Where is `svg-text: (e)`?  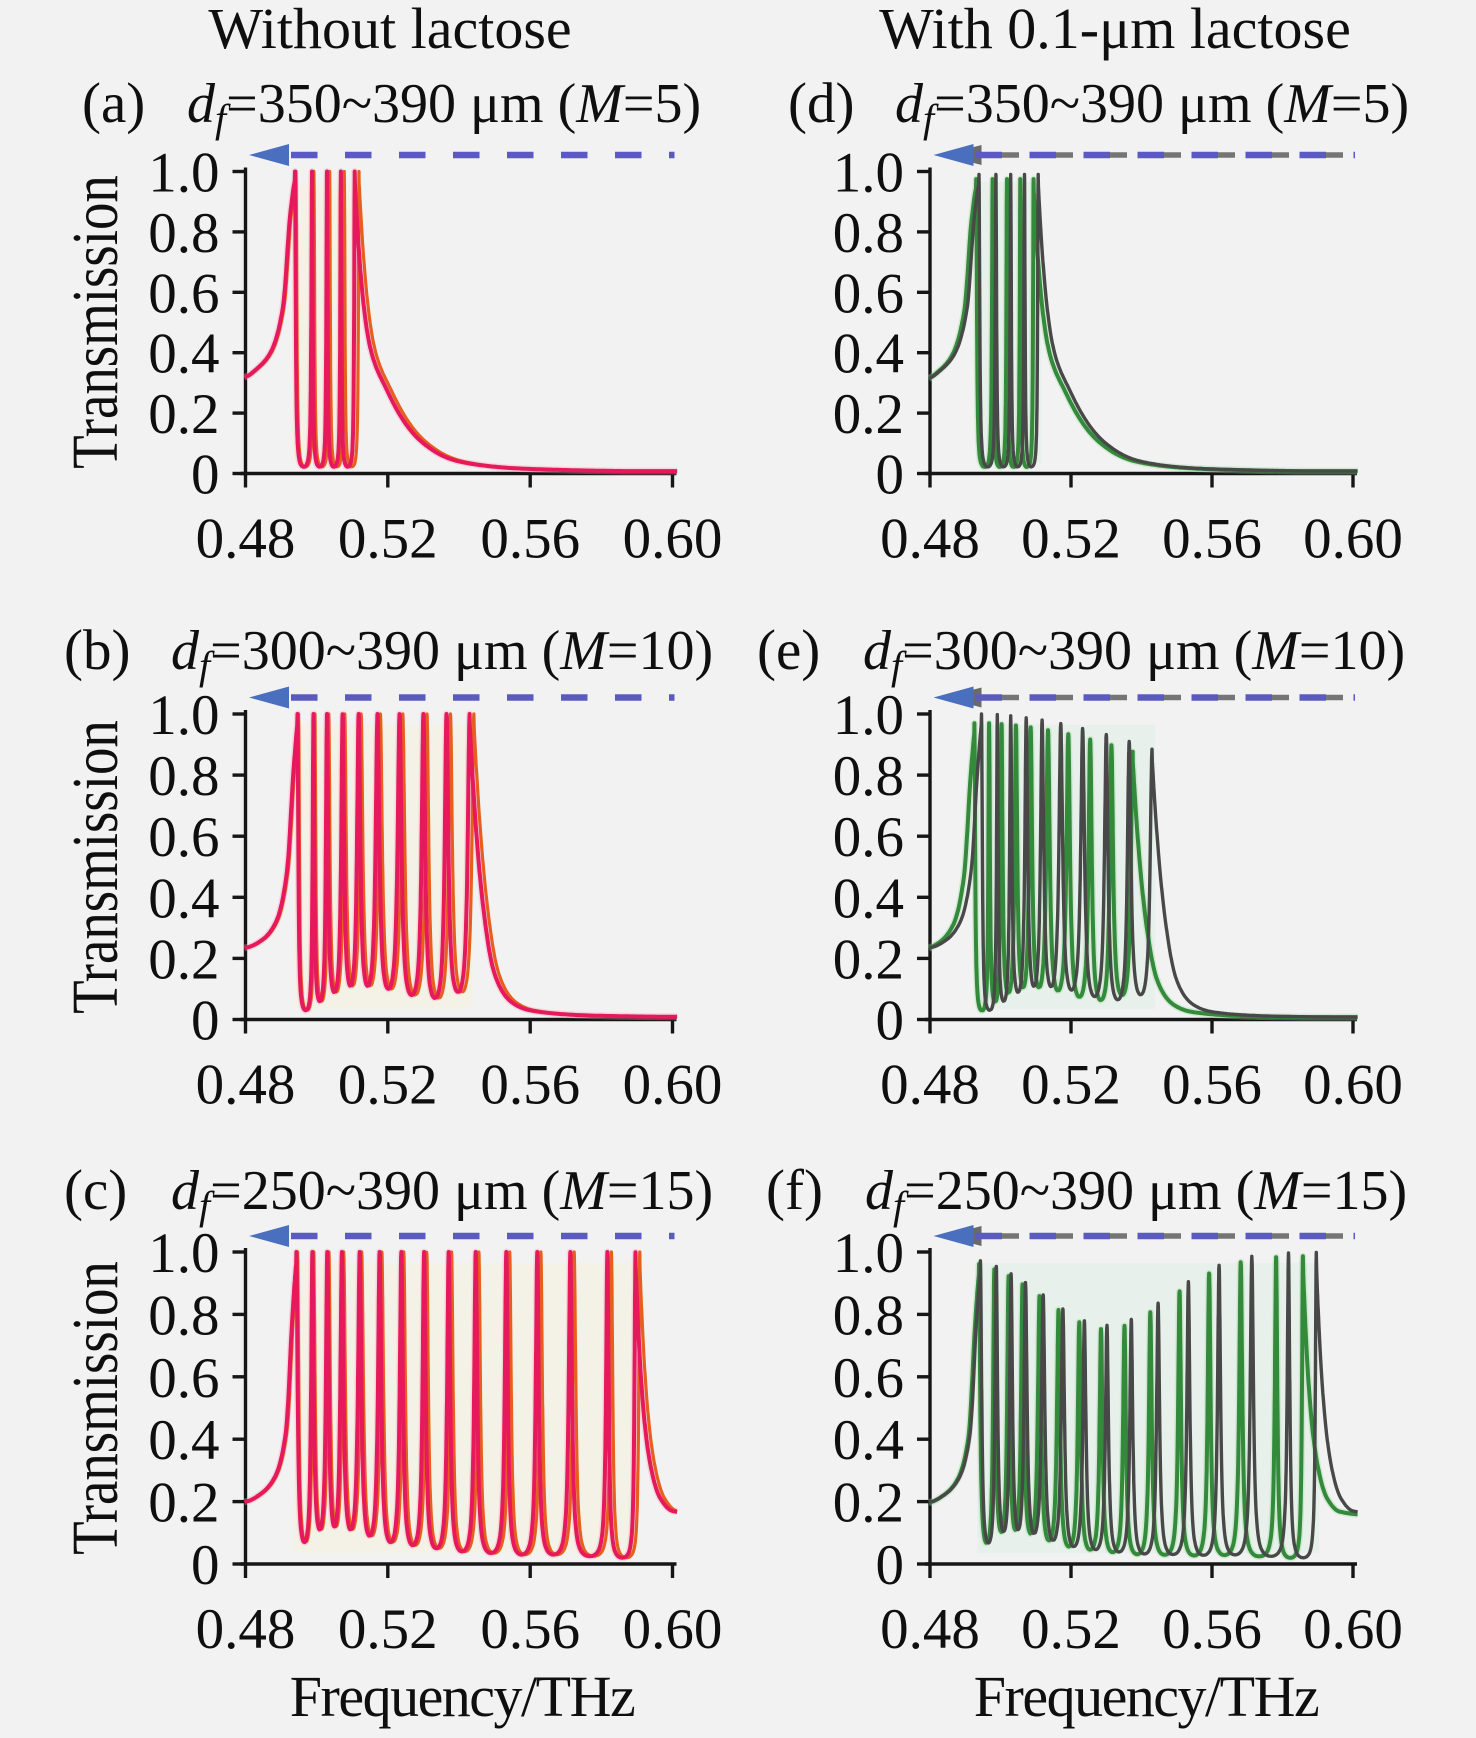
svg-text: (e) is located at coordinates (788, 650).